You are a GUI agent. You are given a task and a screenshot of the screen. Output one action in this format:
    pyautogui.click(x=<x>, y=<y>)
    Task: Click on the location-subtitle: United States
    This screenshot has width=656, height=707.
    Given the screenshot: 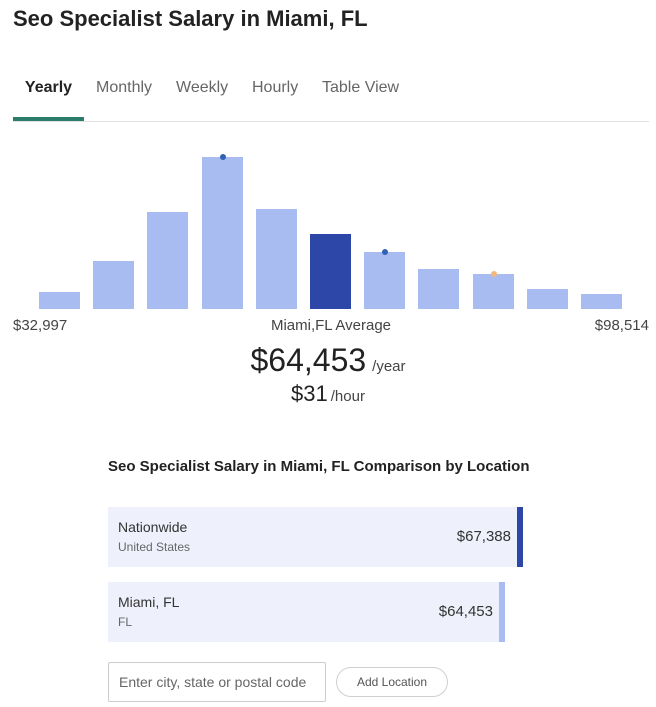 What is the action you would take?
    pyautogui.click(x=154, y=547)
    